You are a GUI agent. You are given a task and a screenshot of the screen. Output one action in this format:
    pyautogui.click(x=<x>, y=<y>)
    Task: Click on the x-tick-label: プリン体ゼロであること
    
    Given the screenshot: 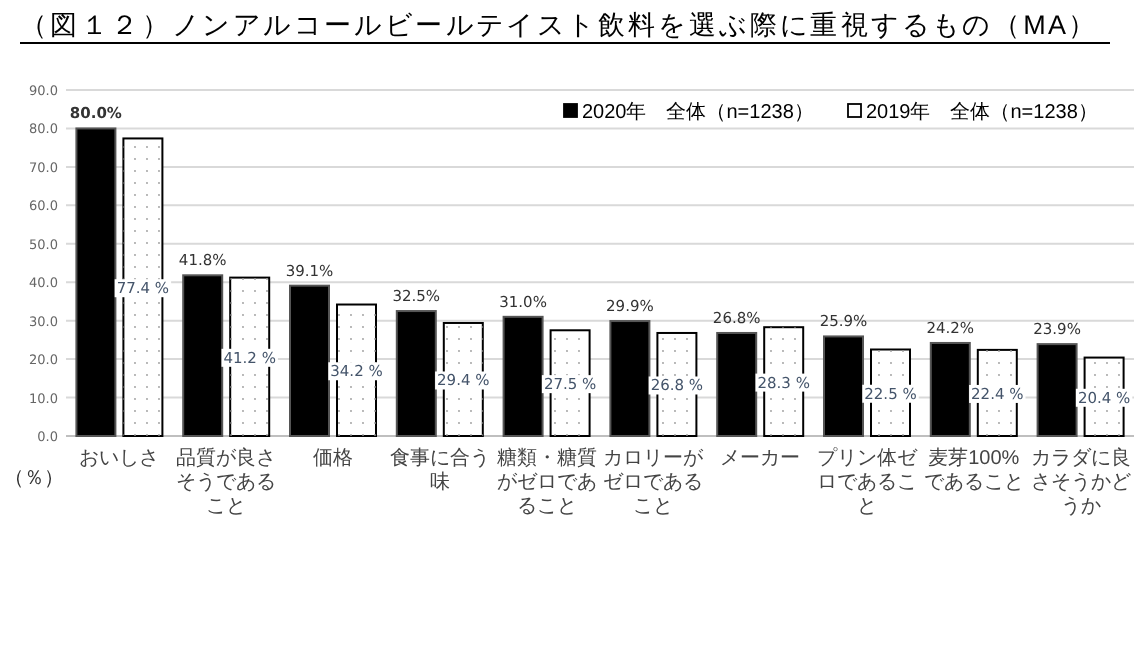 What is the action you would take?
    pyautogui.click(x=867, y=484)
    